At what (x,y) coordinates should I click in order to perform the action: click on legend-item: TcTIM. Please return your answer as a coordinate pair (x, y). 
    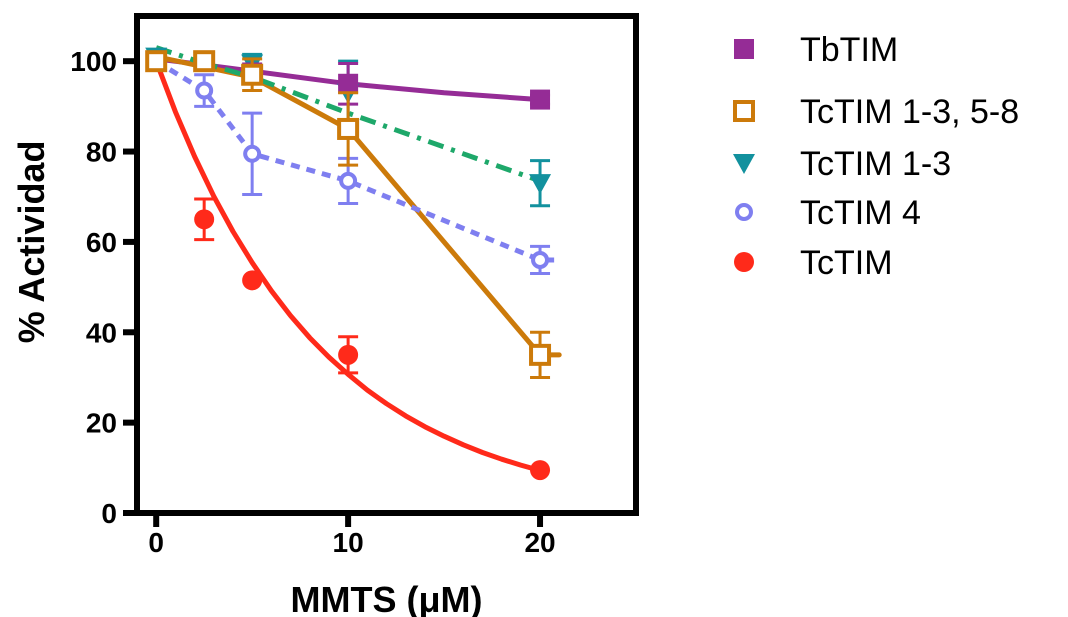
    Looking at the image, I should click on (813, 263).